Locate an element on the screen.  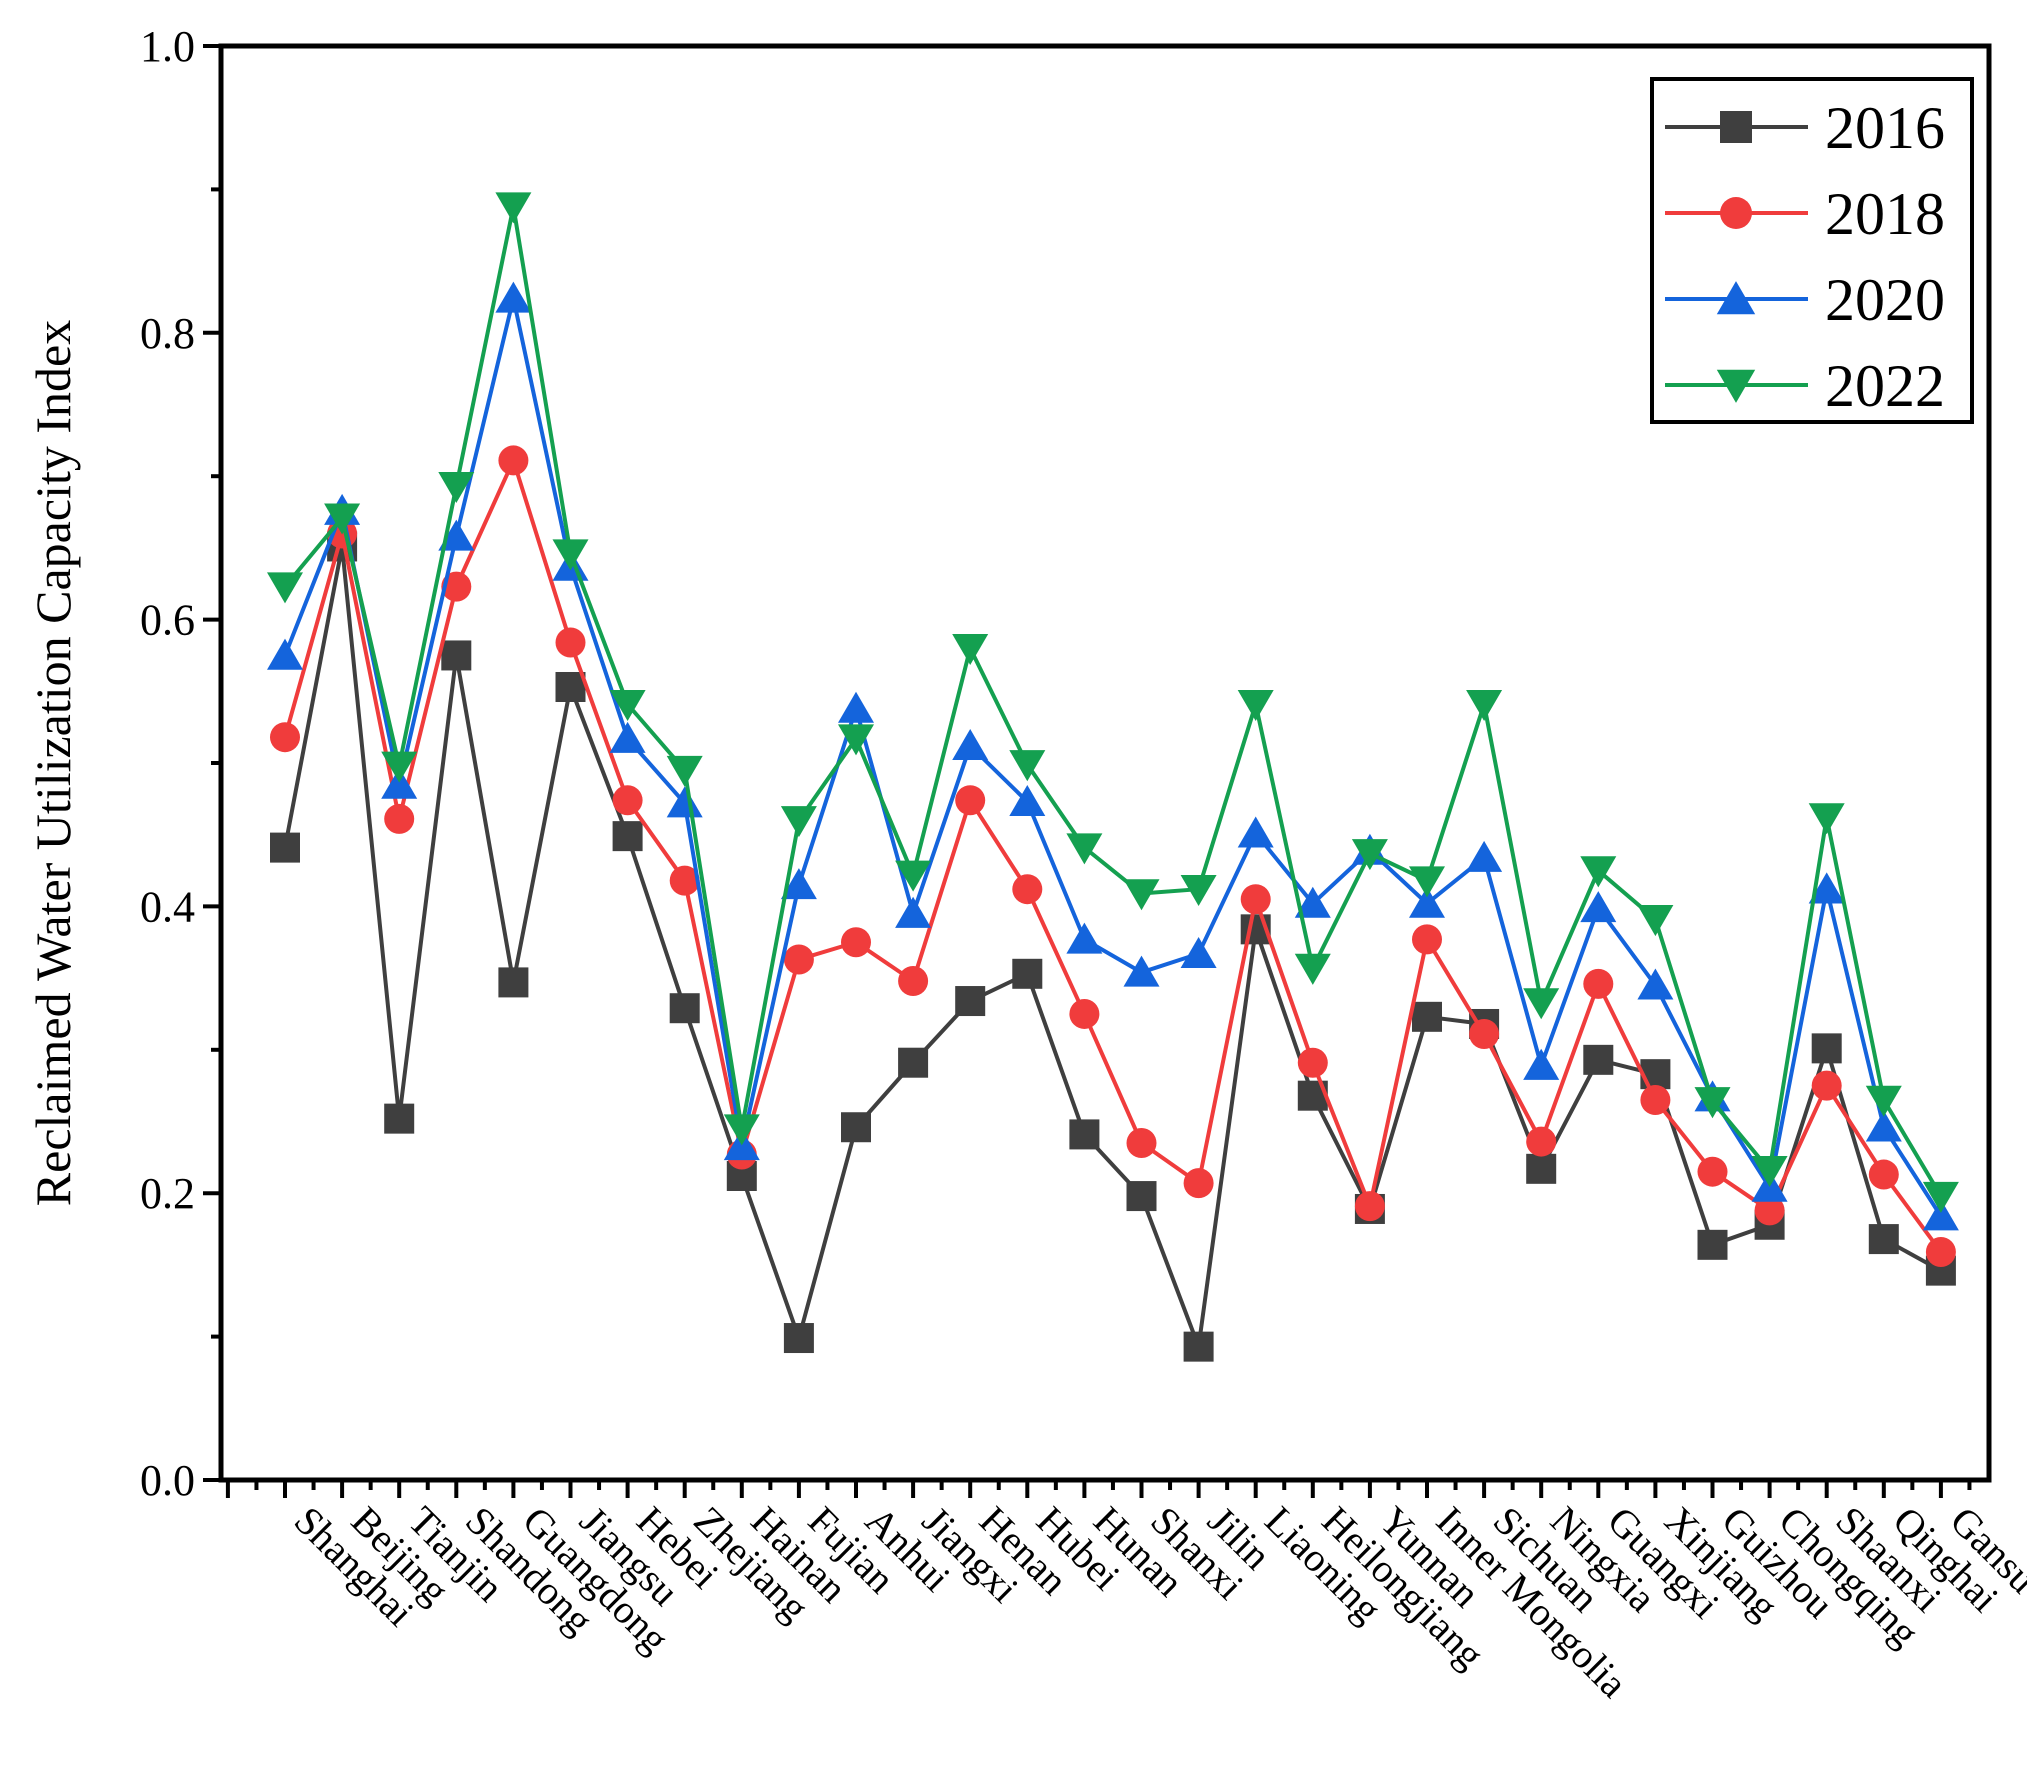
y-tick-label: 0.8 is located at coordinates (167, 333).